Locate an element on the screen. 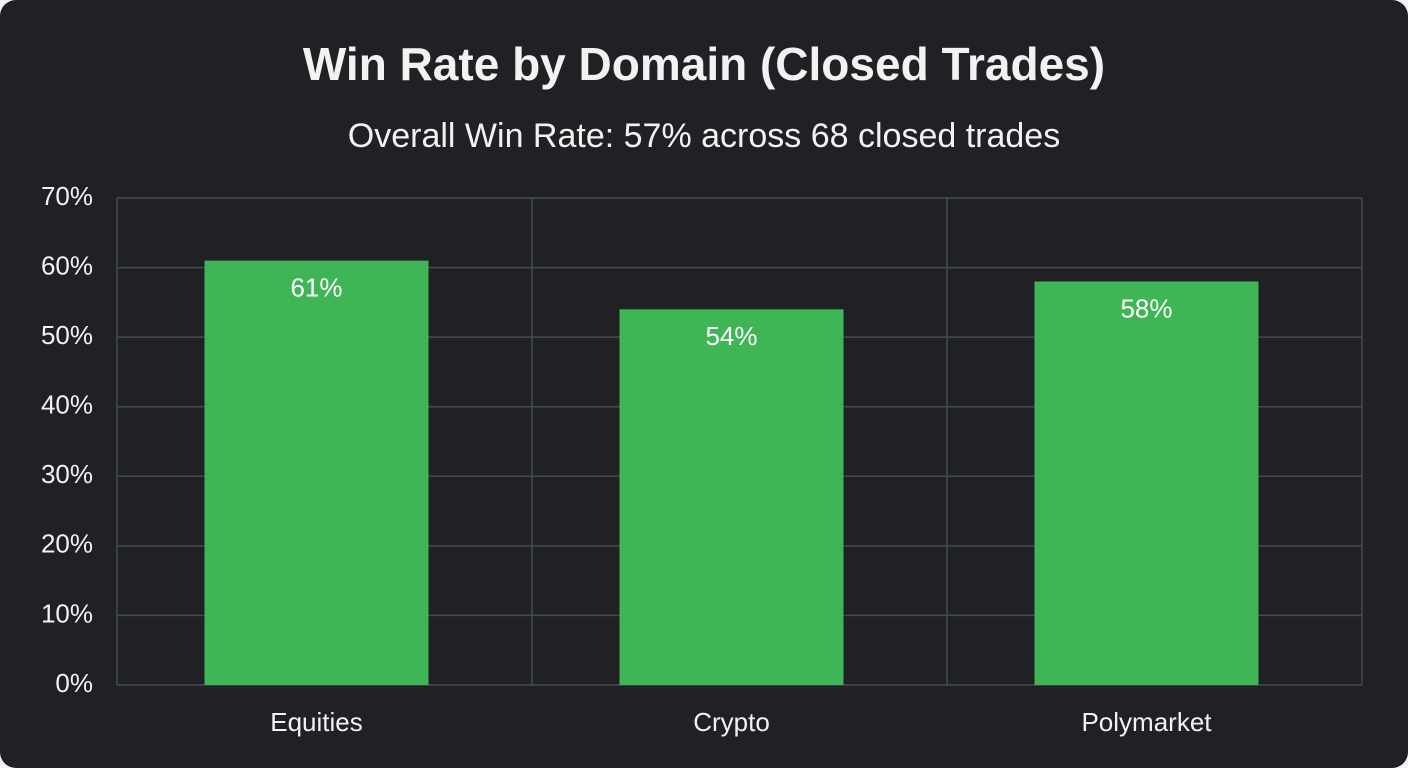 The image size is (1408, 768). value-label: 54% is located at coordinates (731, 336).